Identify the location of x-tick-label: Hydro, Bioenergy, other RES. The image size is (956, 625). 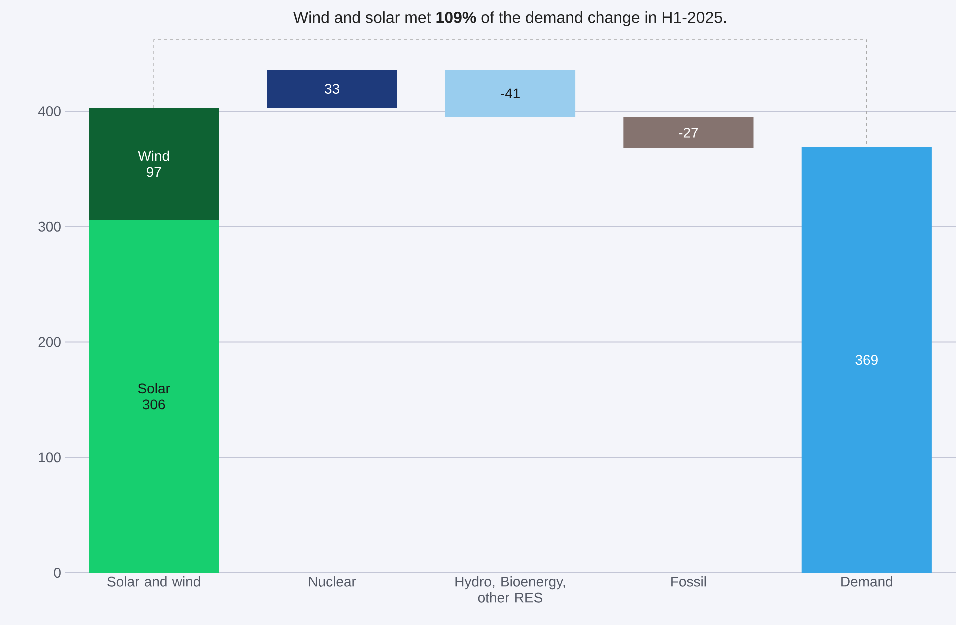
(511, 589).